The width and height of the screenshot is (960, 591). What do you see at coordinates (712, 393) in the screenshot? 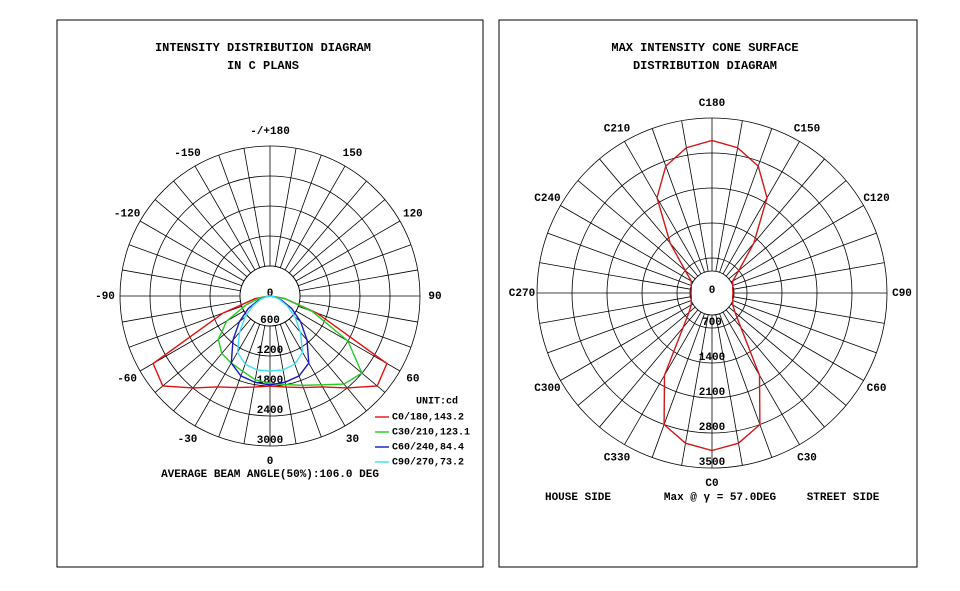
I see `r-tick-label: 2100` at bounding box center [712, 393].